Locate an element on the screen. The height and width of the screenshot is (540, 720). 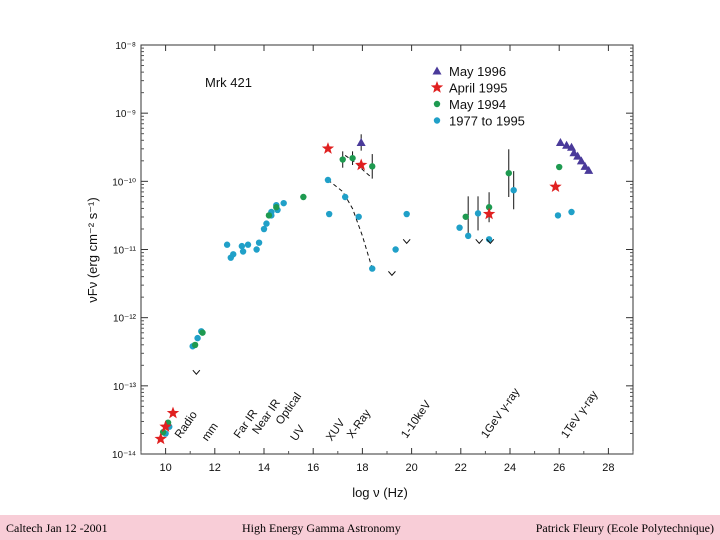
x-tick-label: 28 is located at coordinates (608, 468).